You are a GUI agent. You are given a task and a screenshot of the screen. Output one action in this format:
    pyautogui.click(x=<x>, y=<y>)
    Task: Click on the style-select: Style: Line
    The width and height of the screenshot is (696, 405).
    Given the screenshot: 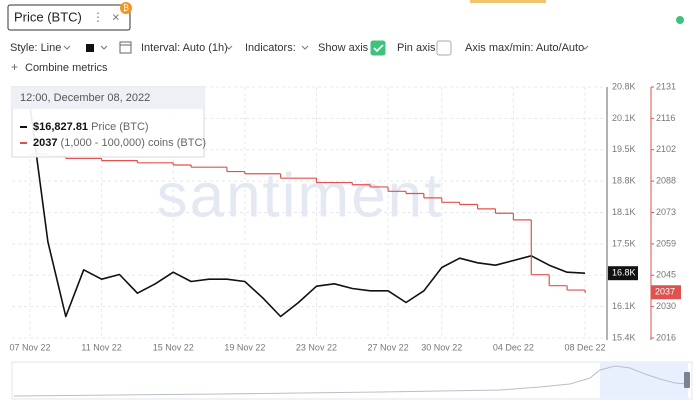 What is the action you would take?
    pyautogui.click(x=35, y=48)
    